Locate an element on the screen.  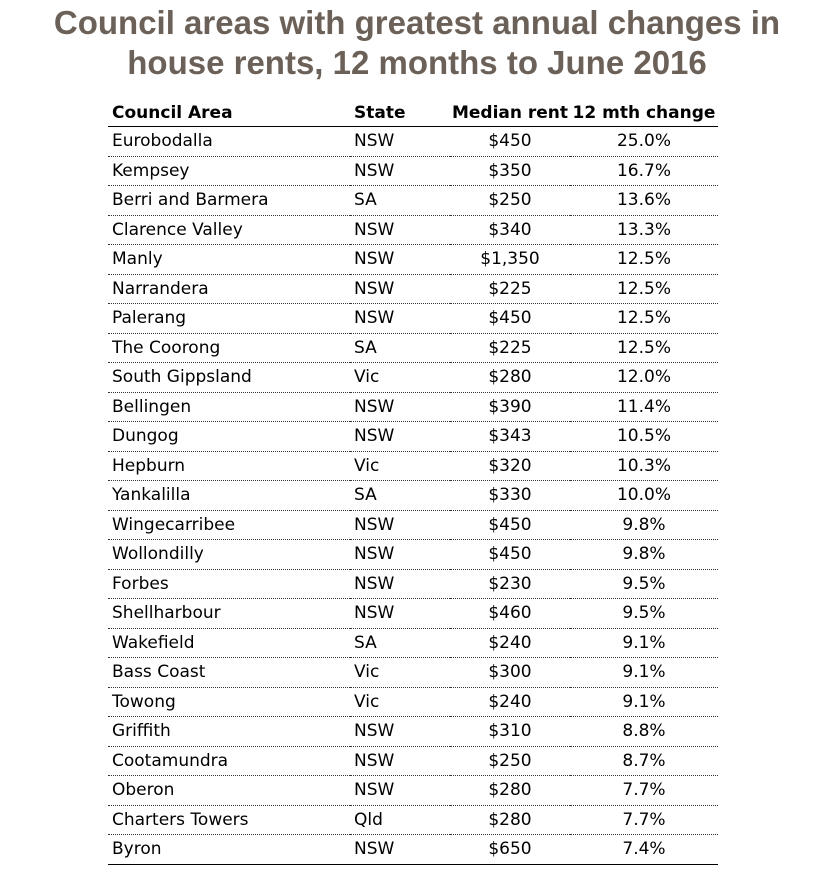
table-row: Charters Towers Qld $280 7.7% is located at coordinates (413, 820).